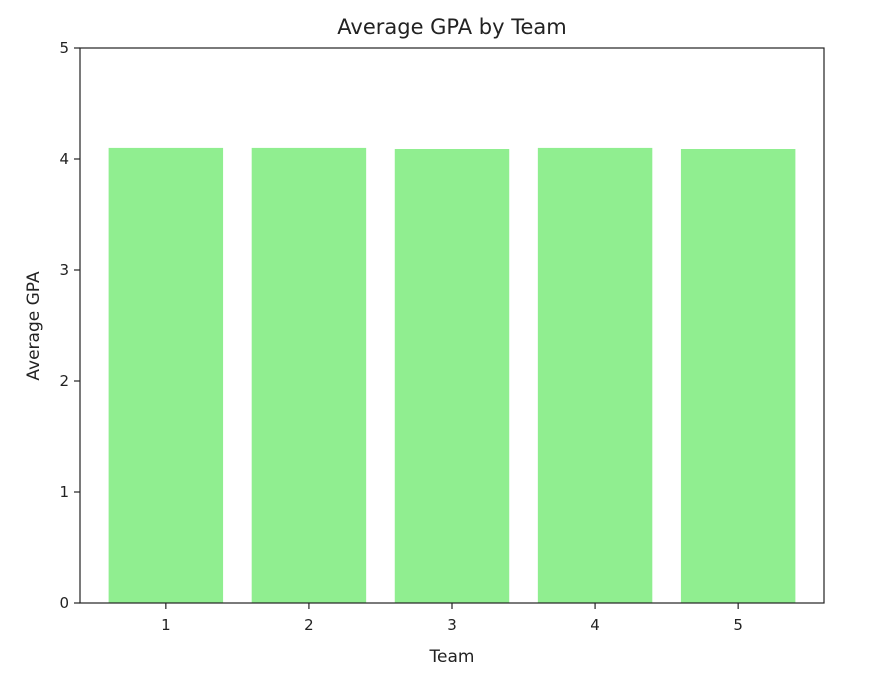  What do you see at coordinates (595, 625) in the screenshot?
I see `x-tick-label: 4` at bounding box center [595, 625].